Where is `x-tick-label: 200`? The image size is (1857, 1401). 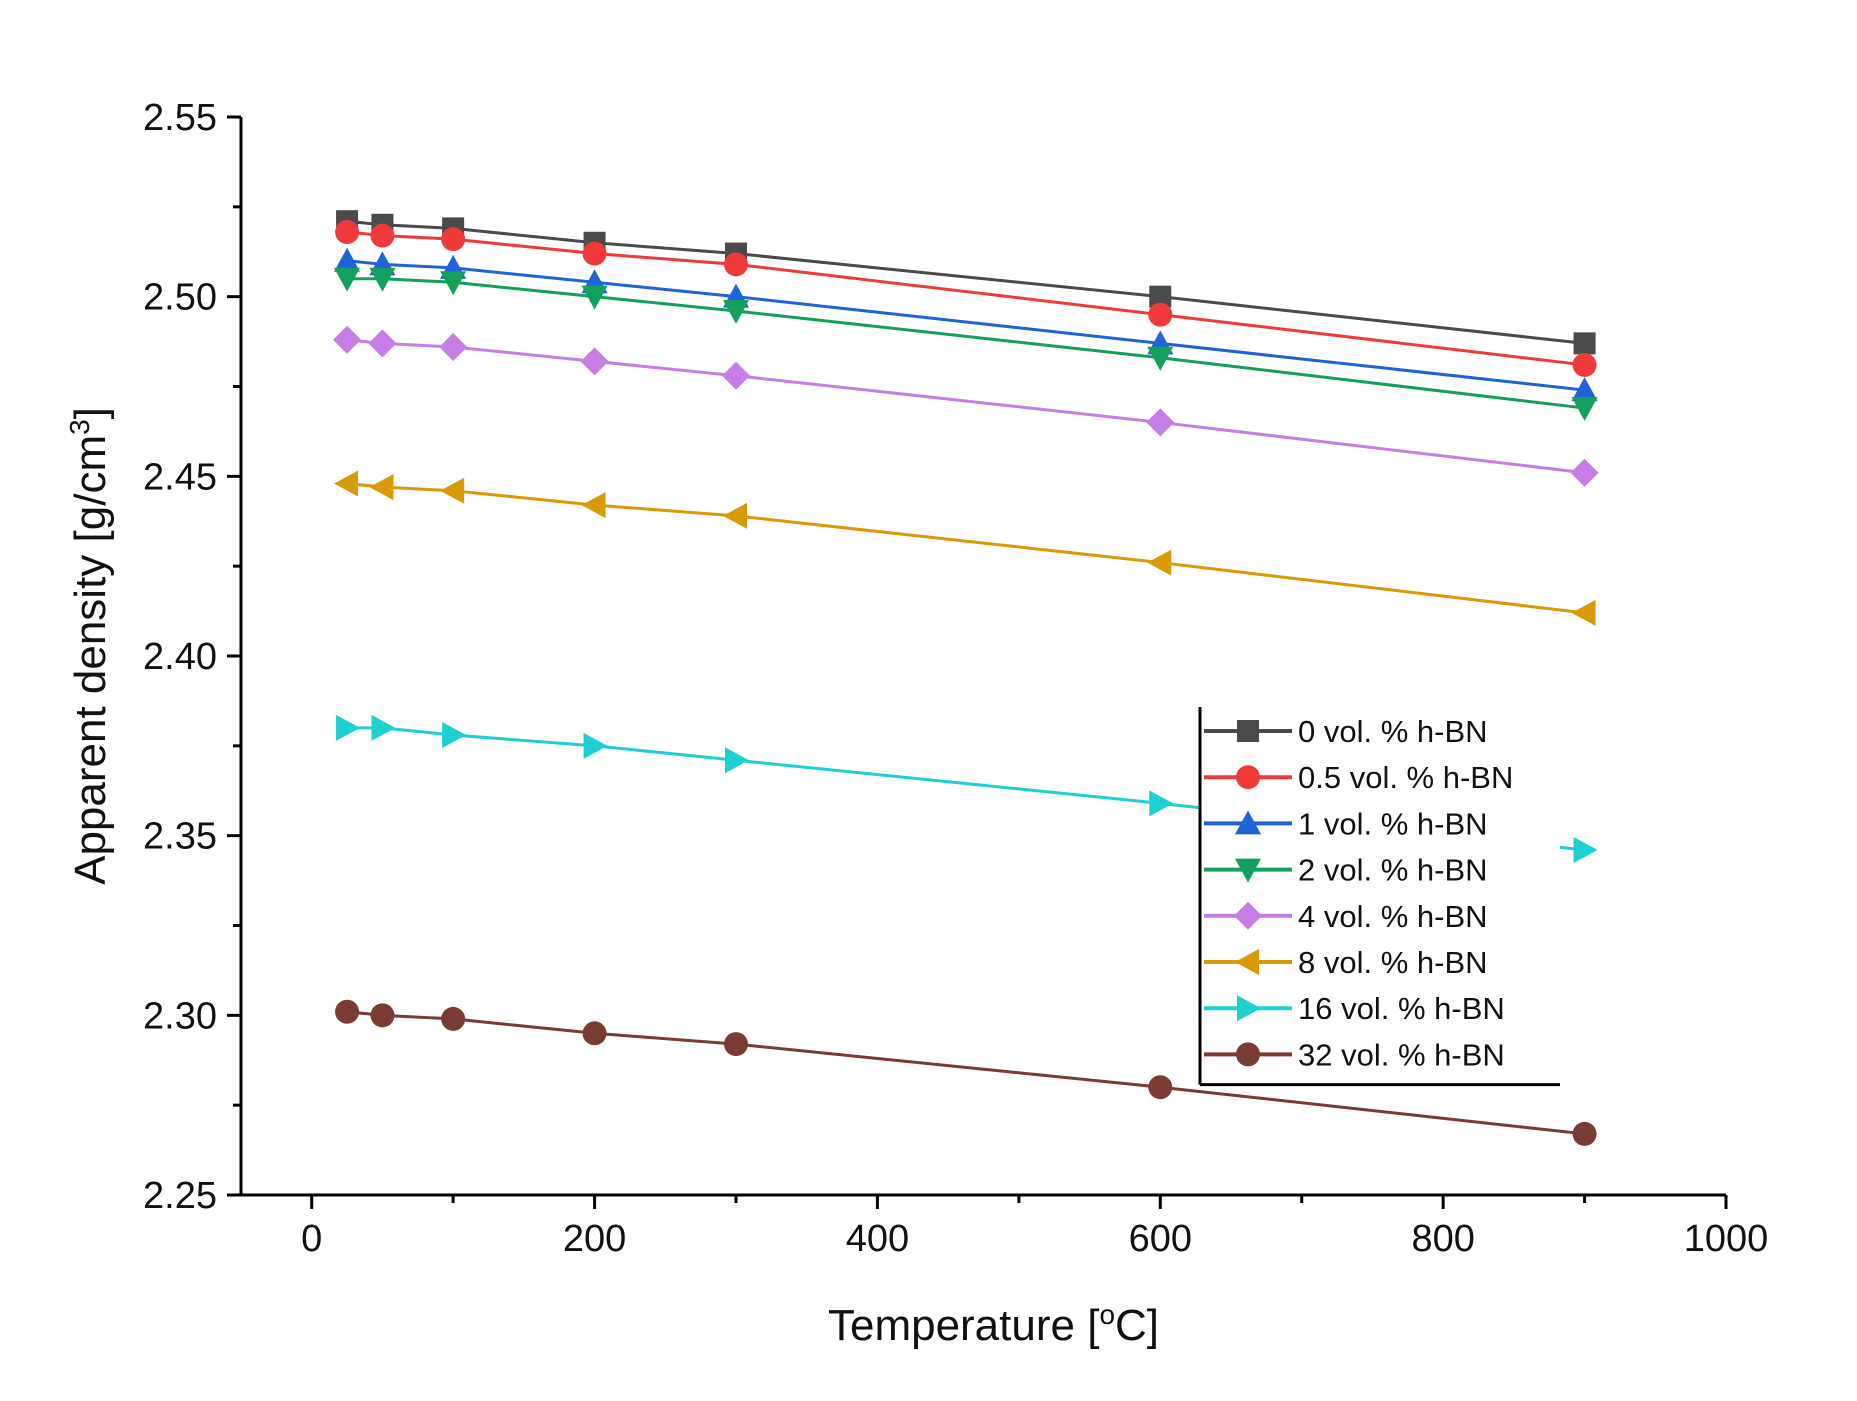 x-tick-label: 200 is located at coordinates (594, 1239).